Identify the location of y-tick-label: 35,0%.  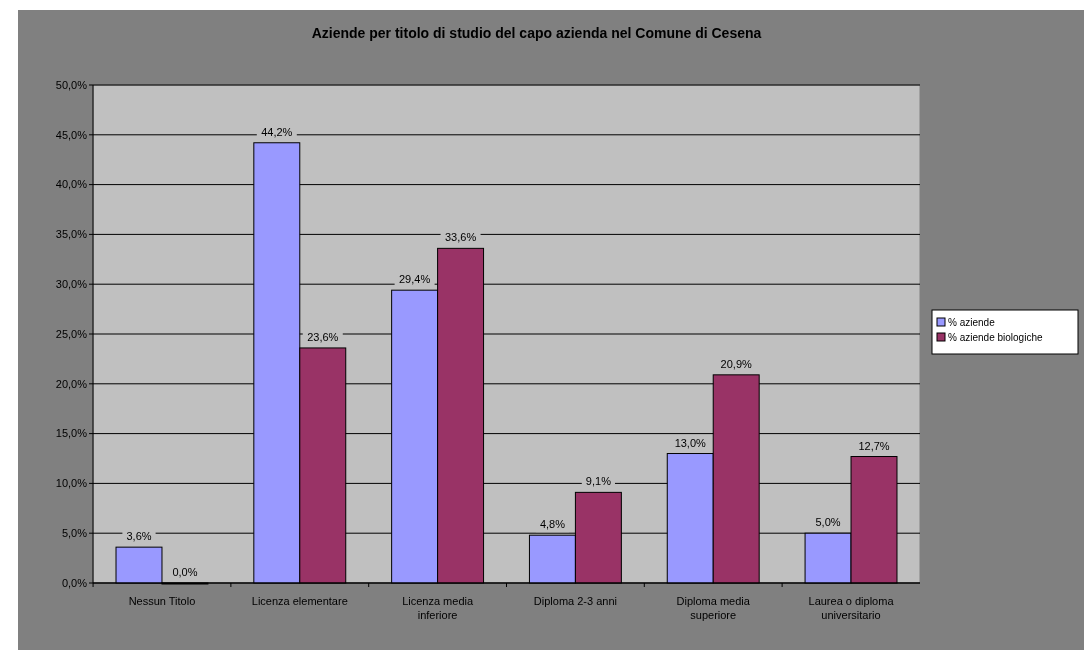
(71, 234).